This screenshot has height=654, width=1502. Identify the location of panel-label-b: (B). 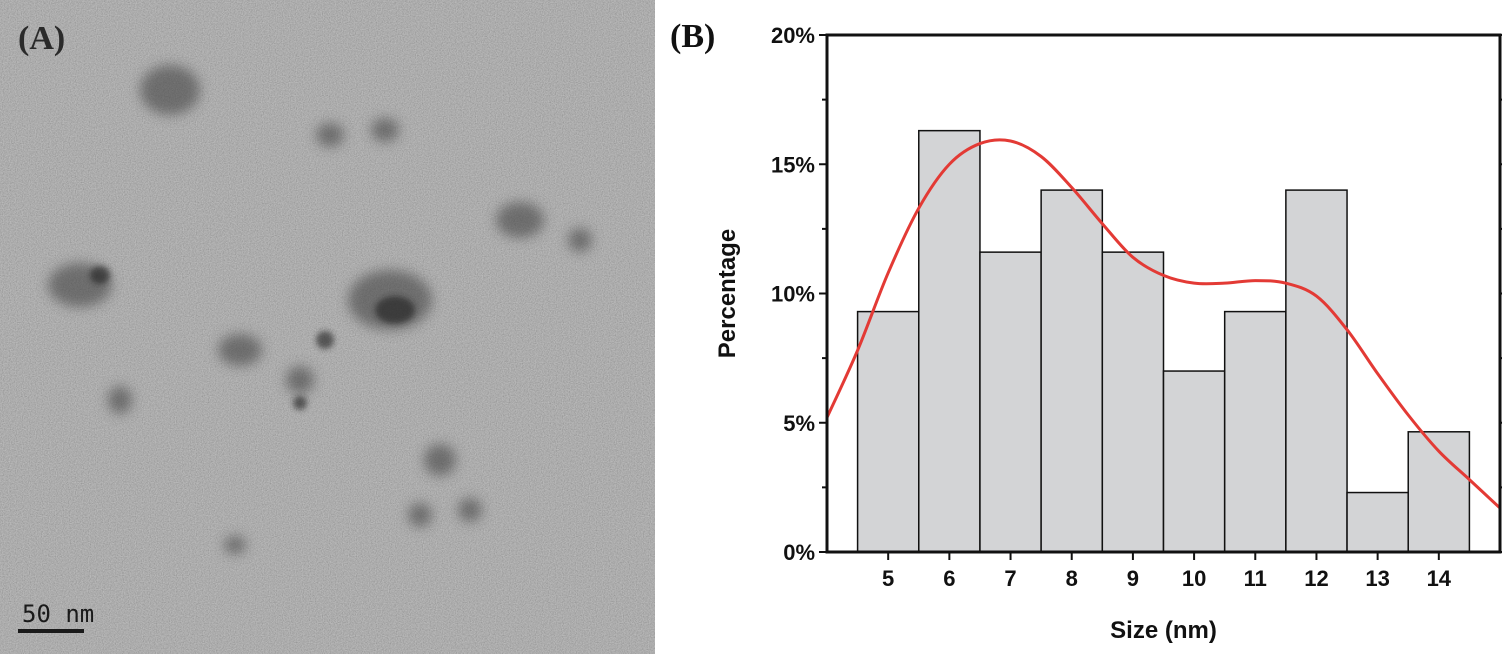
(693, 36).